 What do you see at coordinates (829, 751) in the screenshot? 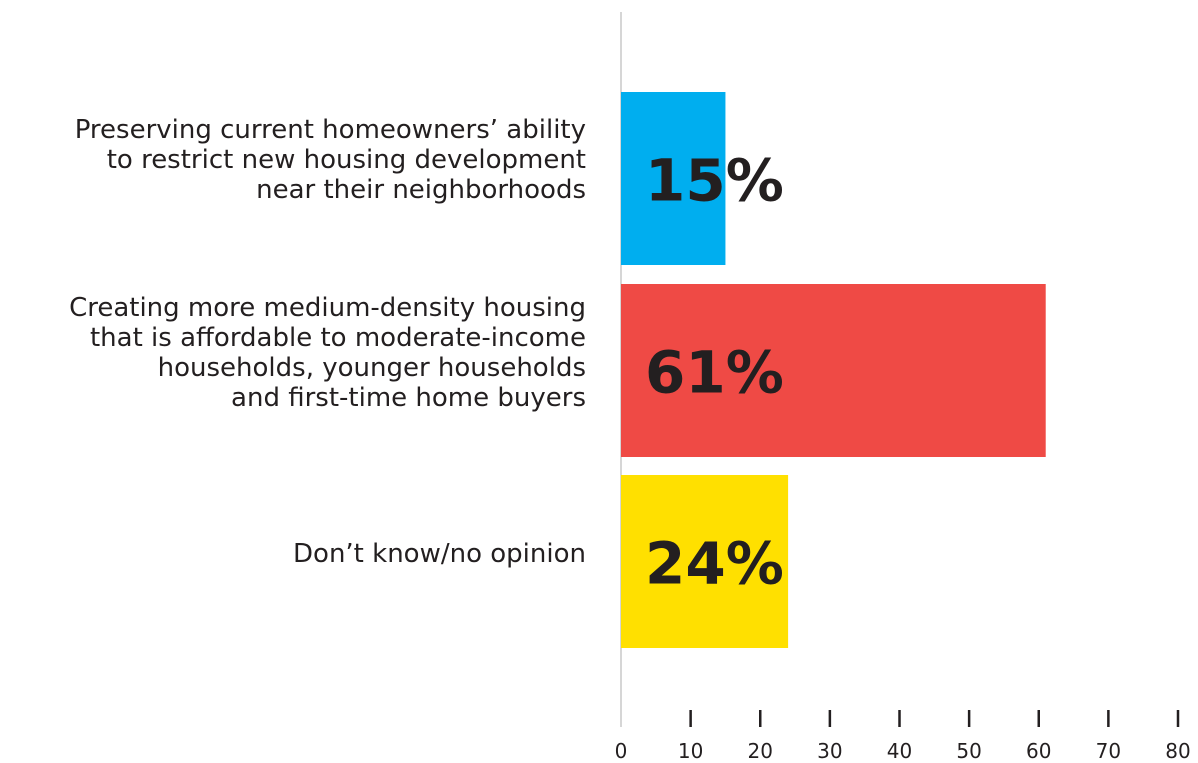
I see `x-tick-label-3: 30` at bounding box center [829, 751].